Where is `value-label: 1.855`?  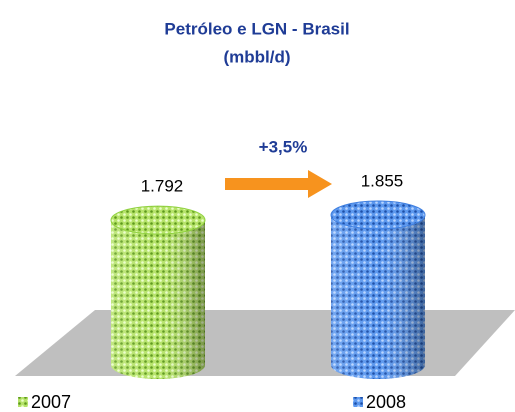
value-label: 1.855 is located at coordinates (382, 180).